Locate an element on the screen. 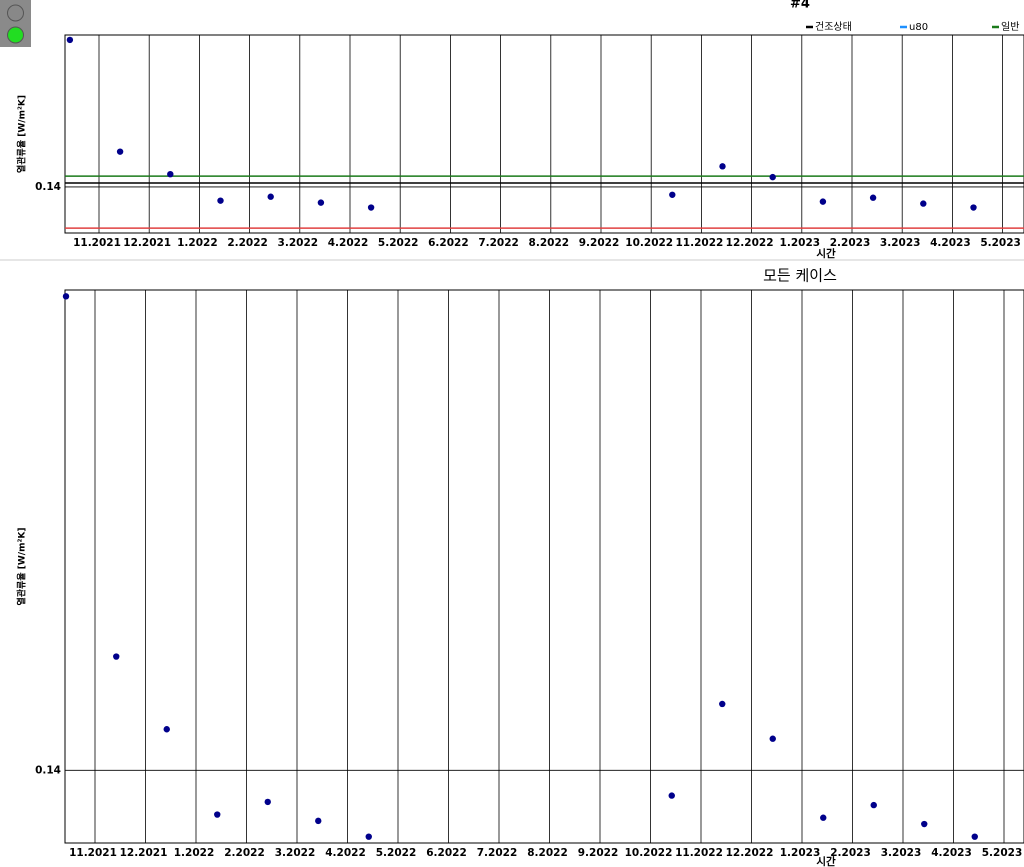 The image size is (1024, 867). legend-label: 일반 is located at coordinates (1010, 27).